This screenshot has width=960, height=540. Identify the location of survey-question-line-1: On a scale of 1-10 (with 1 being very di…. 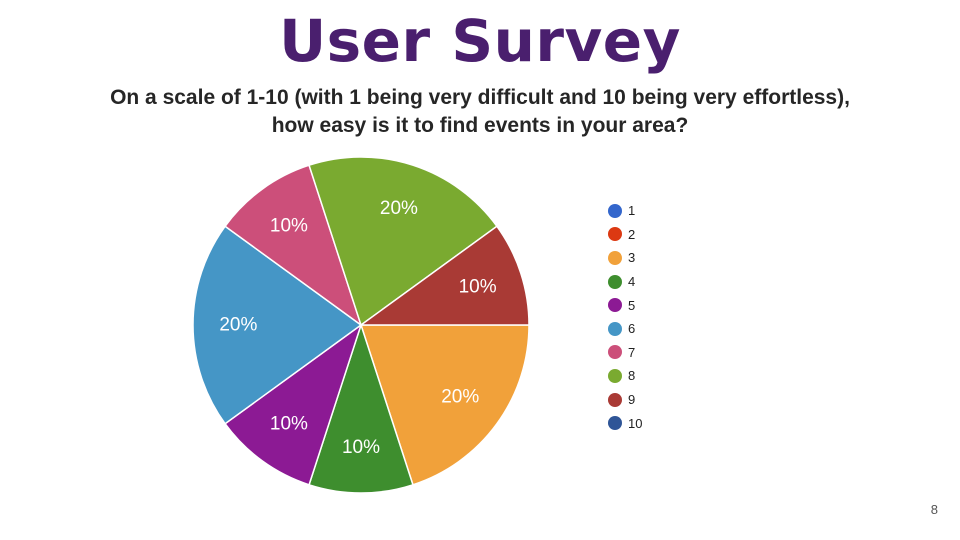
(480, 97).